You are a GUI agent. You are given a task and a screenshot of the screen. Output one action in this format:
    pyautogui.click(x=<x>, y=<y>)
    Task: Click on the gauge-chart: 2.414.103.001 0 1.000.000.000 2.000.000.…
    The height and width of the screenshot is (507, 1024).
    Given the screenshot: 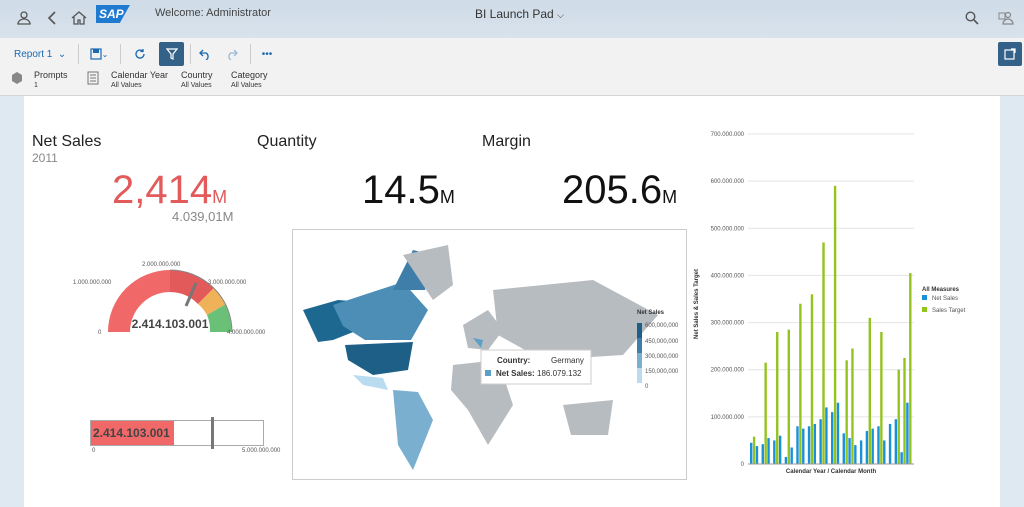 What is the action you would take?
    pyautogui.click(x=168, y=296)
    